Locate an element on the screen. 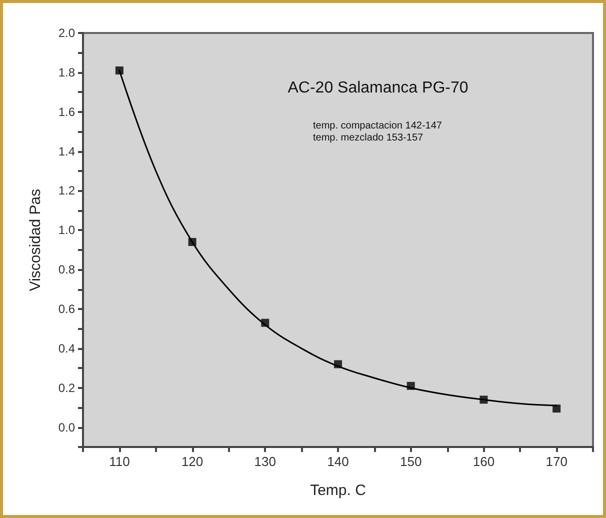 The width and height of the screenshot is (606, 518). y-tick-label: 1.6 is located at coordinates (67, 111).